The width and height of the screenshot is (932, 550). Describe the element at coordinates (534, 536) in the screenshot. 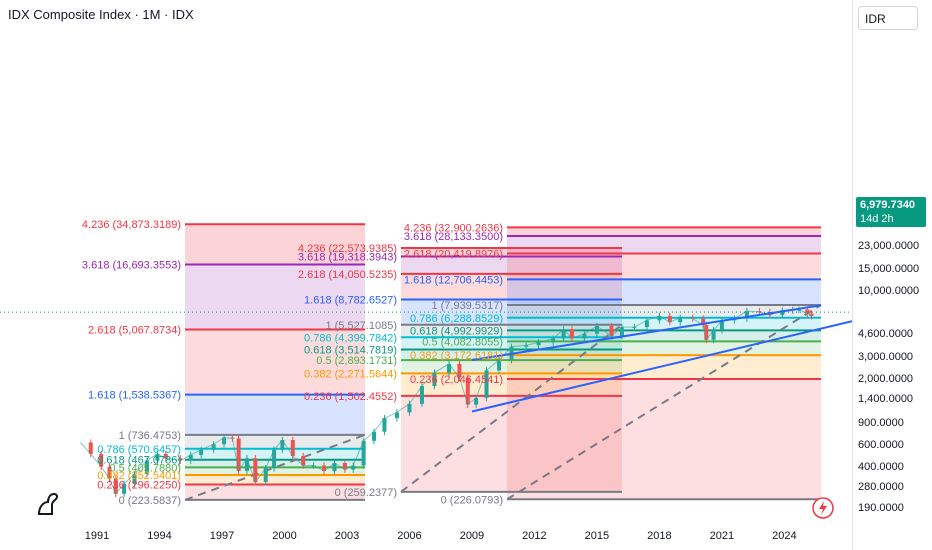

I see `x-tick-label: 2012` at that location.